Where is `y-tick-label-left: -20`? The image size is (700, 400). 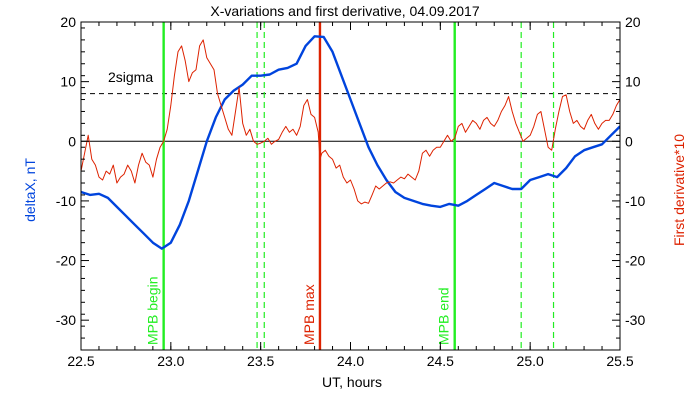
y-tick-label-left: -20 is located at coordinates (66, 261).